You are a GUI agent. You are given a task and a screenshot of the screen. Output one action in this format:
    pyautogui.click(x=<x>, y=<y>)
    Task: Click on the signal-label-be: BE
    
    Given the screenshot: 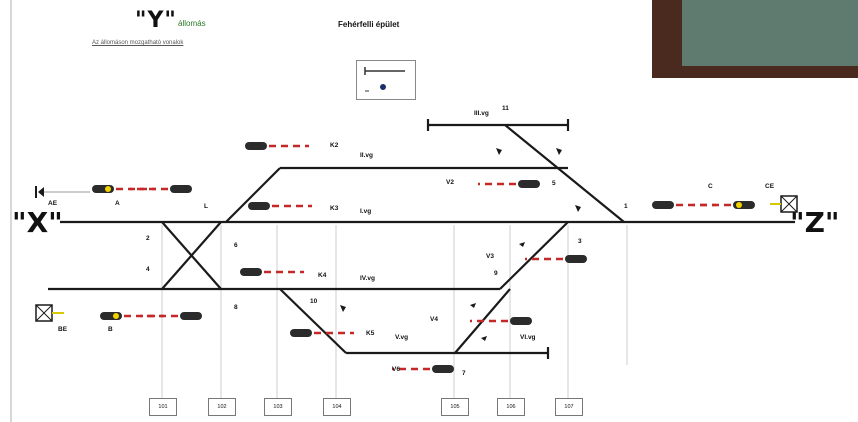 What is the action you would take?
    pyautogui.click(x=63, y=329)
    